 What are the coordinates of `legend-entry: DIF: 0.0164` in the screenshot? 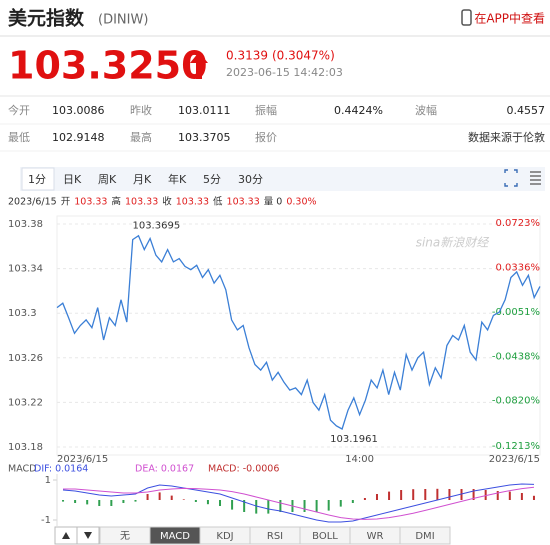 It's located at (61, 469).